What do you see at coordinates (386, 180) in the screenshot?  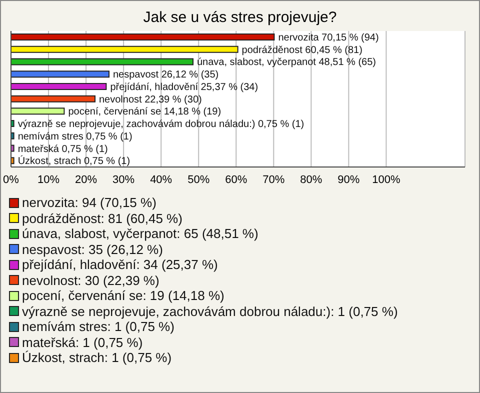 I see `x-tick-label: 100%` at bounding box center [386, 180].